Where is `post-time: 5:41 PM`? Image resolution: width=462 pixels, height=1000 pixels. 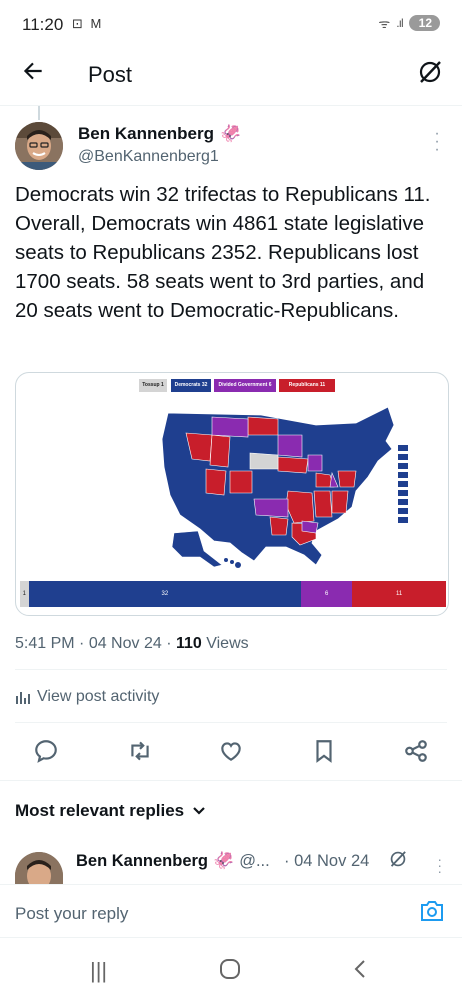
post-time: 5:41 PM is located at coordinates (45, 643).